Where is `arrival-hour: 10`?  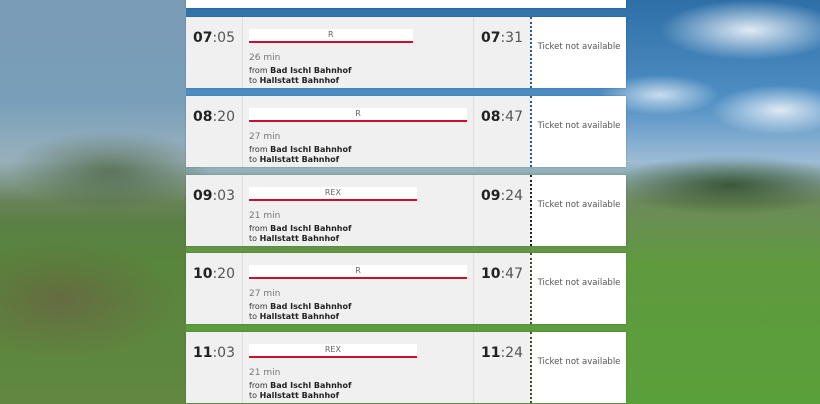
arrival-hour: 10 is located at coordinates (490, 274).